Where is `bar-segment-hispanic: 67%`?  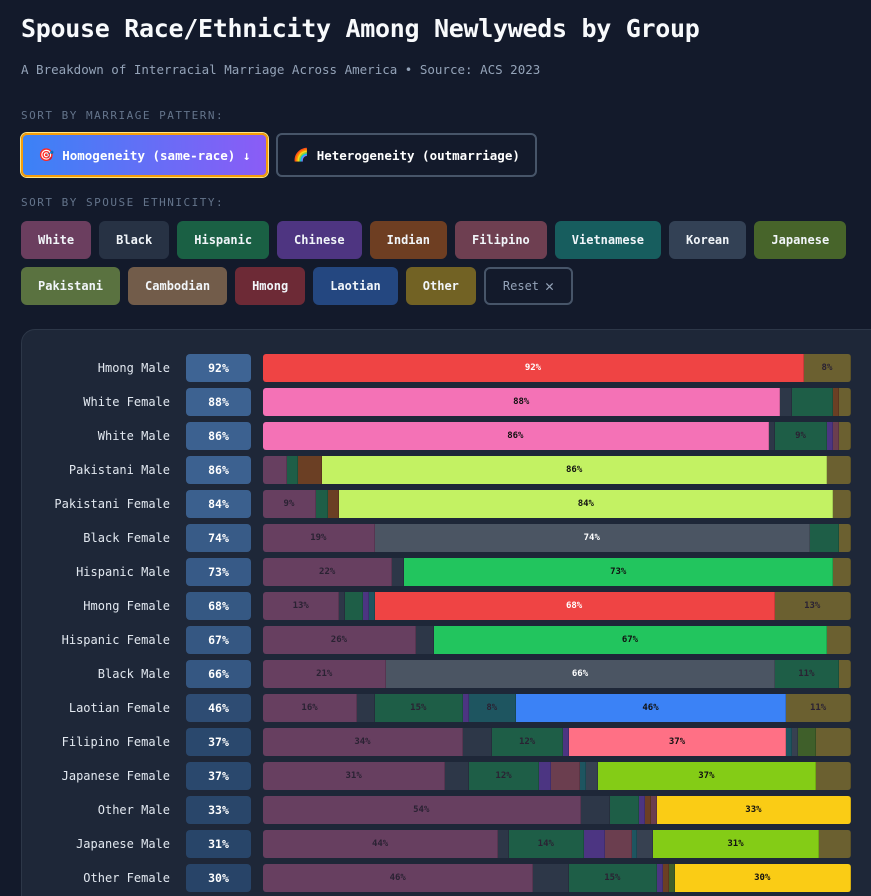 bar-segment-hispanic: 67% is located at coordinates (630, 640).